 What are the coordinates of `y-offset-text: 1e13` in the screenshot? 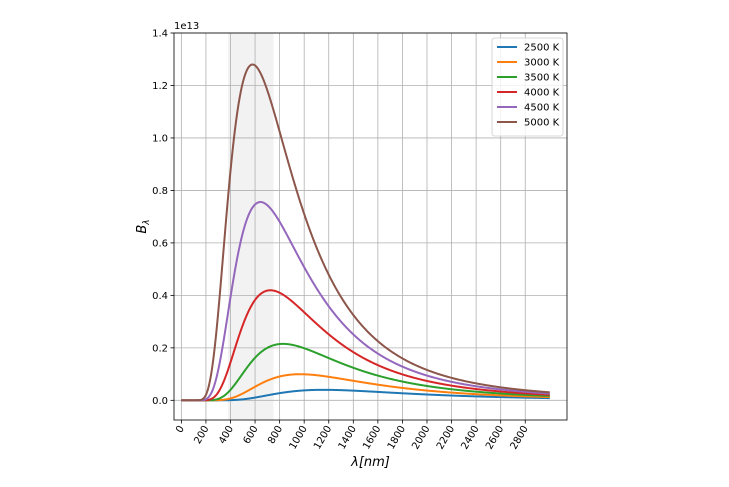 It's located at (186, 26).